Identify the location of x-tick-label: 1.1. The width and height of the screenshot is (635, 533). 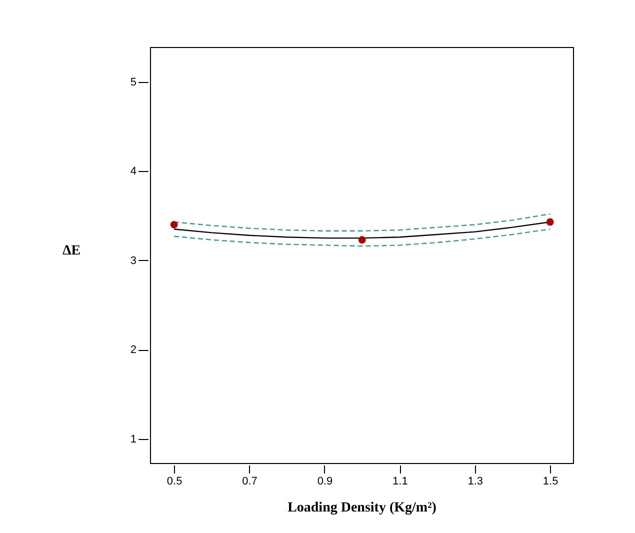
(400, 482).